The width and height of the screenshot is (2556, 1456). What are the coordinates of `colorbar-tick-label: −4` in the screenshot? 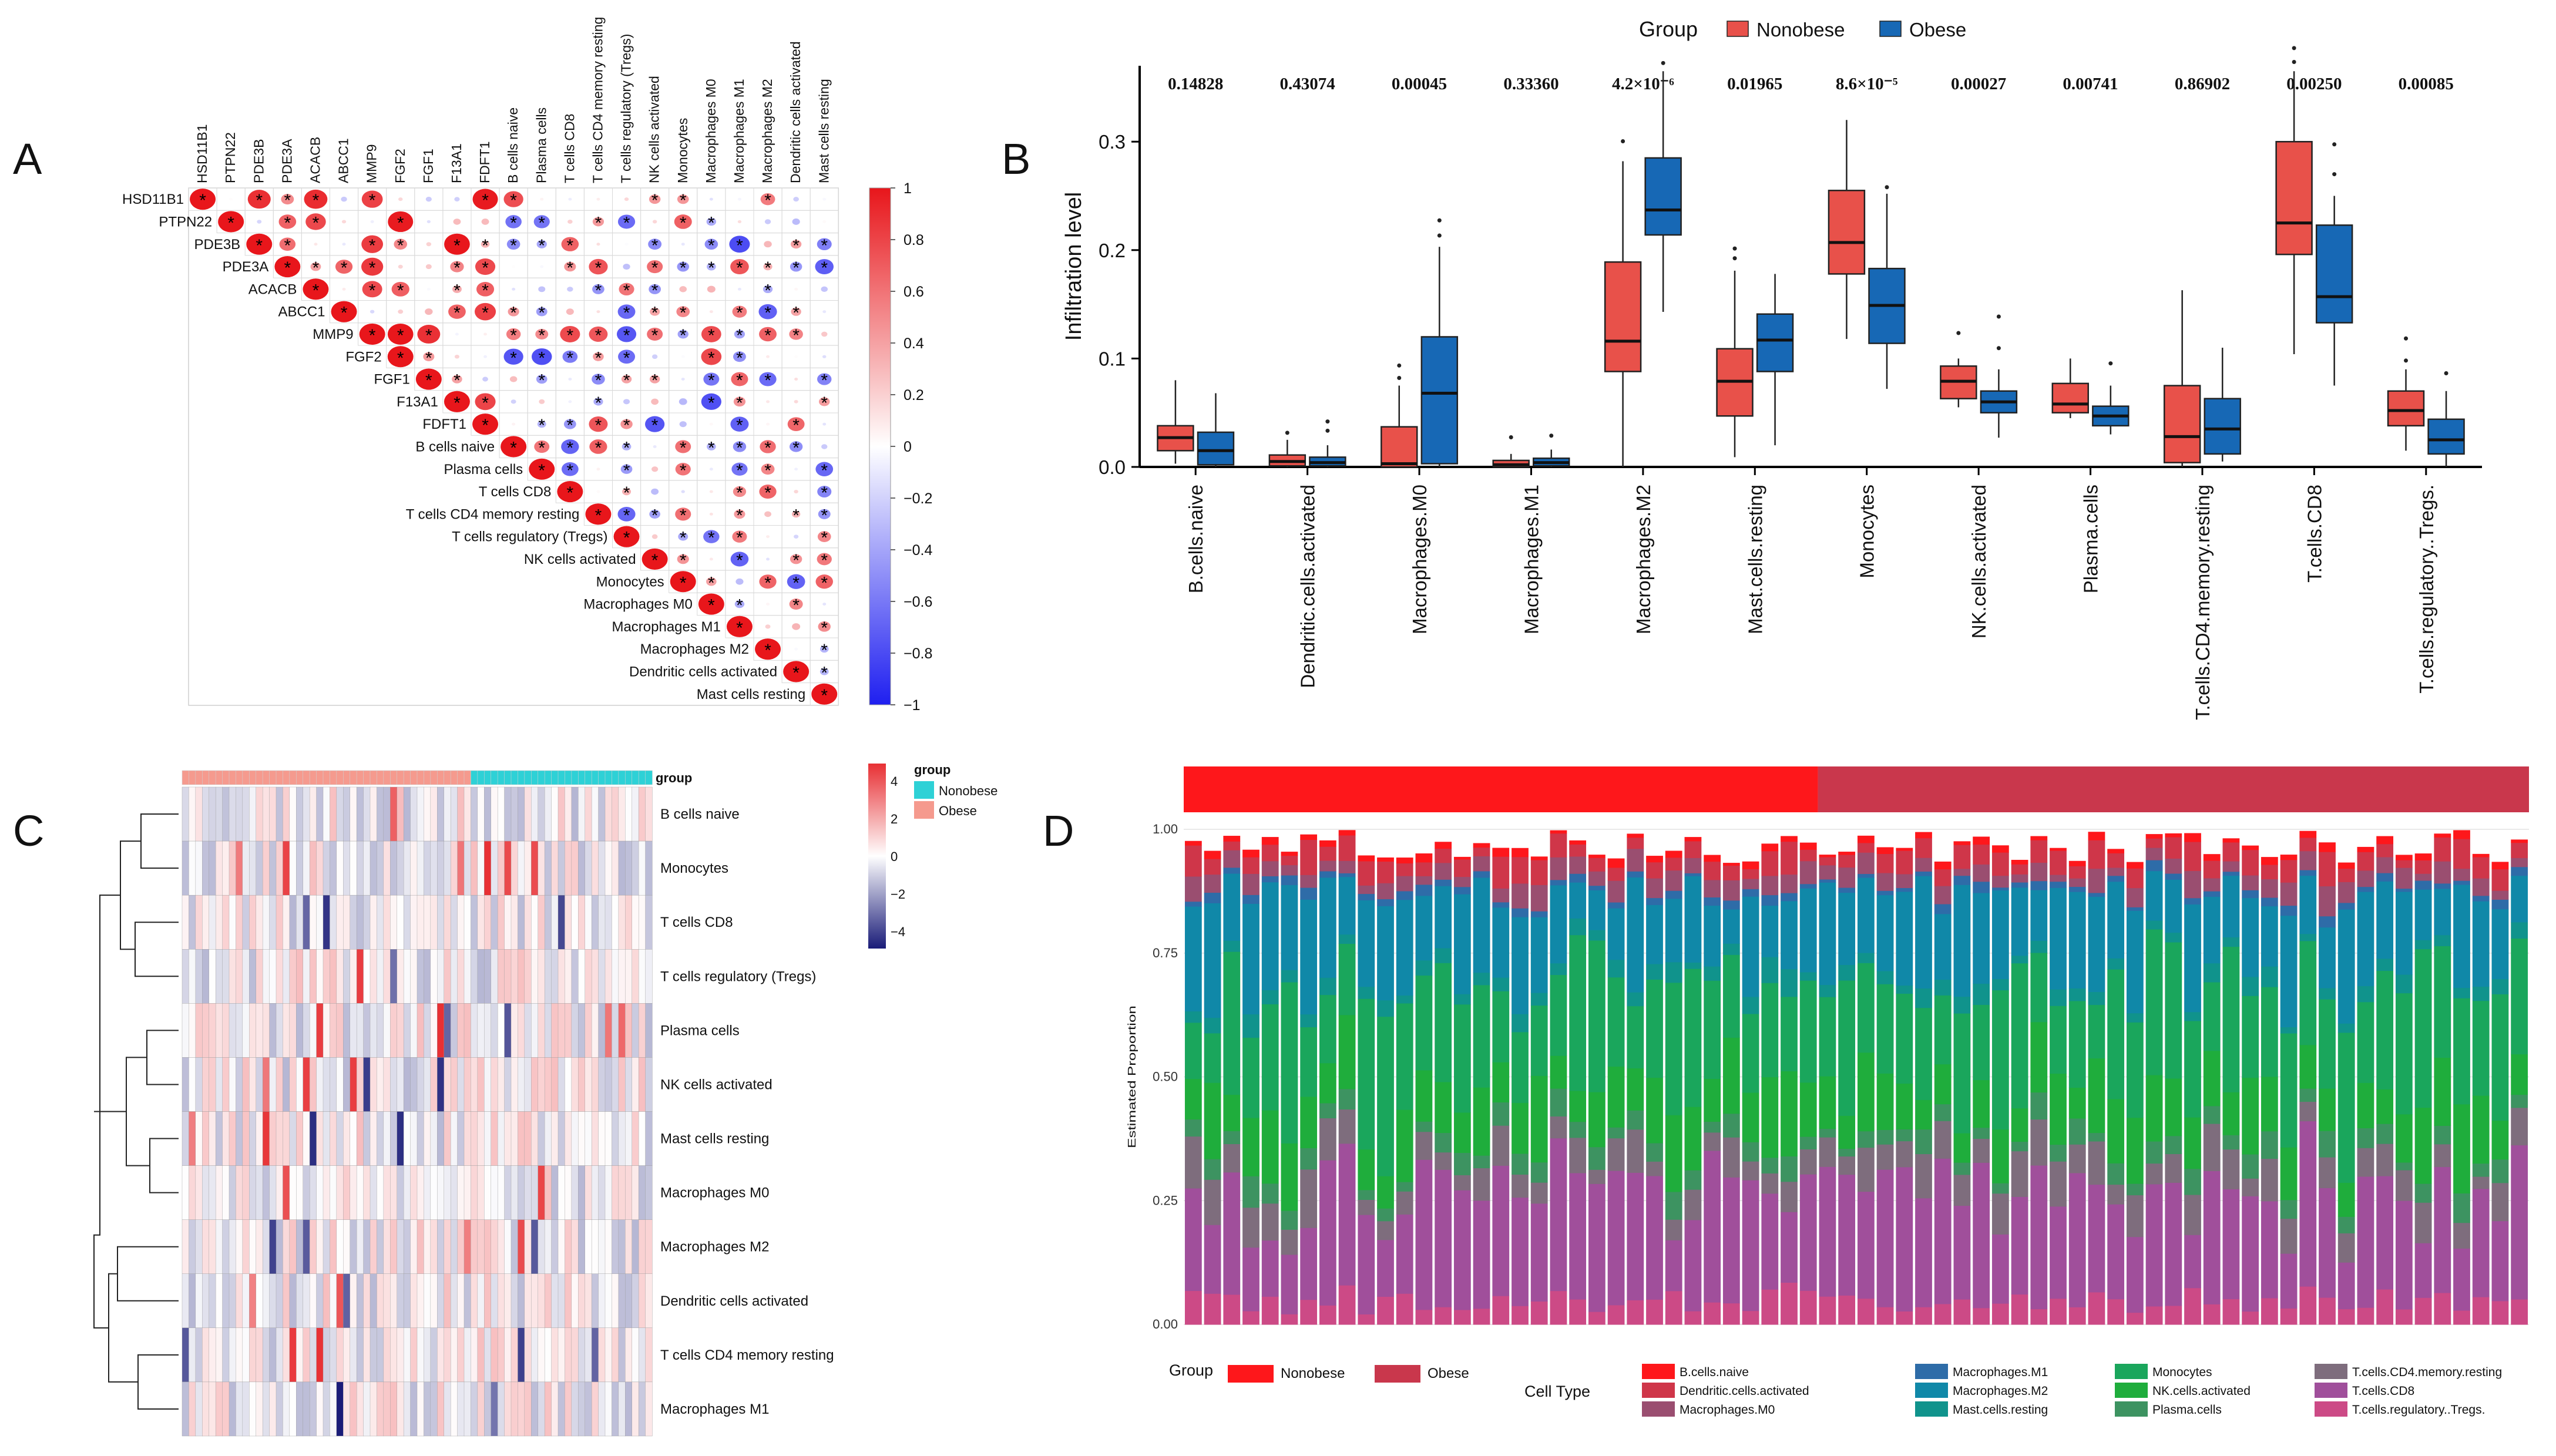 It's located at (898, 931).